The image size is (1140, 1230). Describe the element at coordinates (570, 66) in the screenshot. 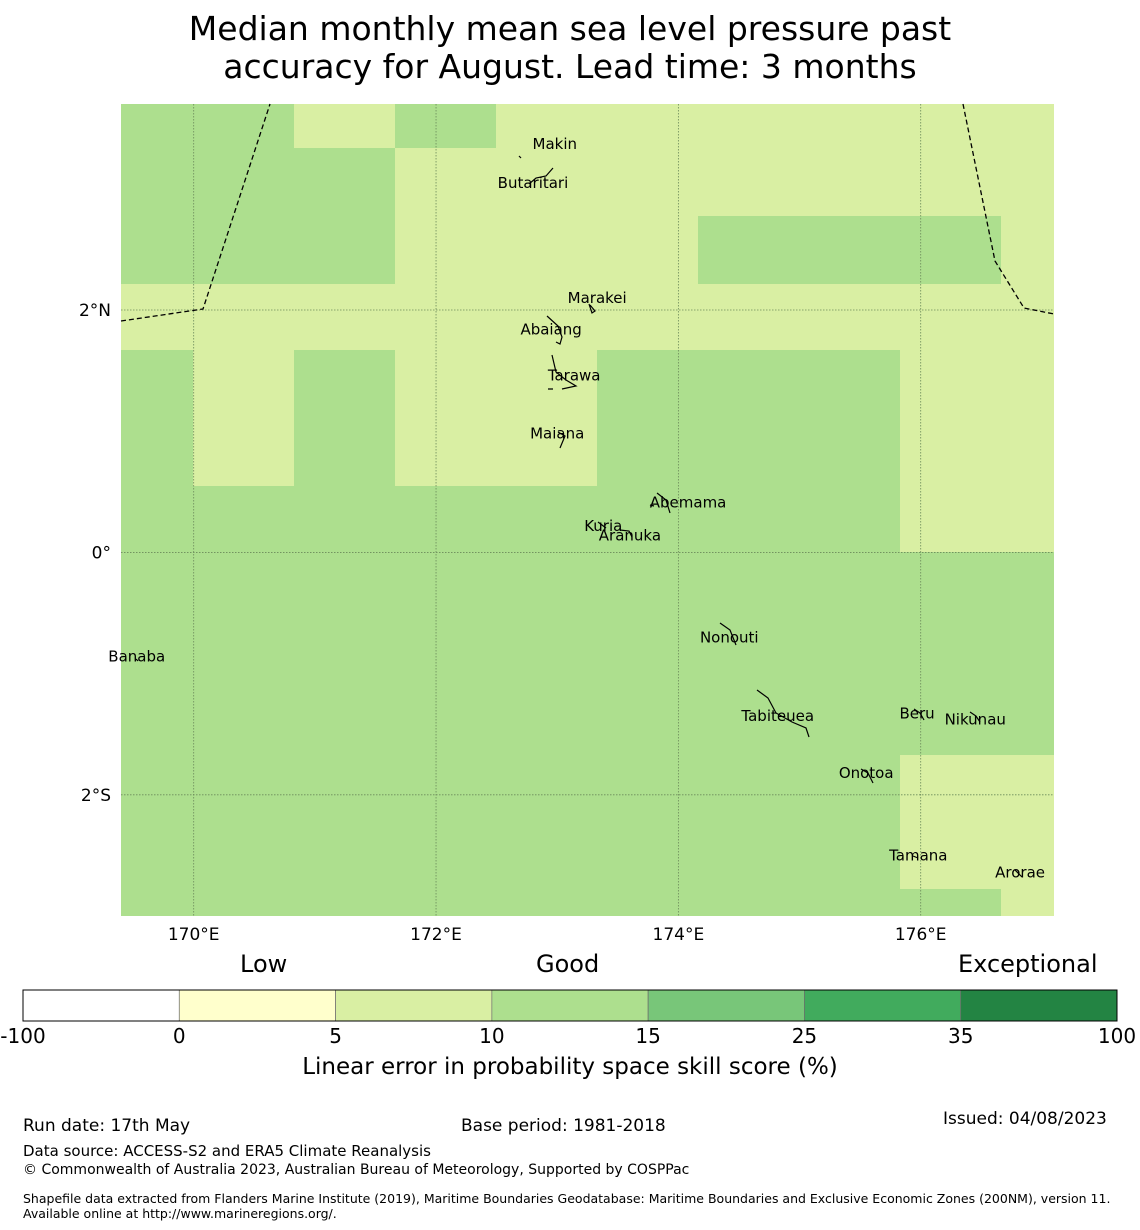

I see `title-line-2: accuracy for August. Lead time: 3 months` at that location.